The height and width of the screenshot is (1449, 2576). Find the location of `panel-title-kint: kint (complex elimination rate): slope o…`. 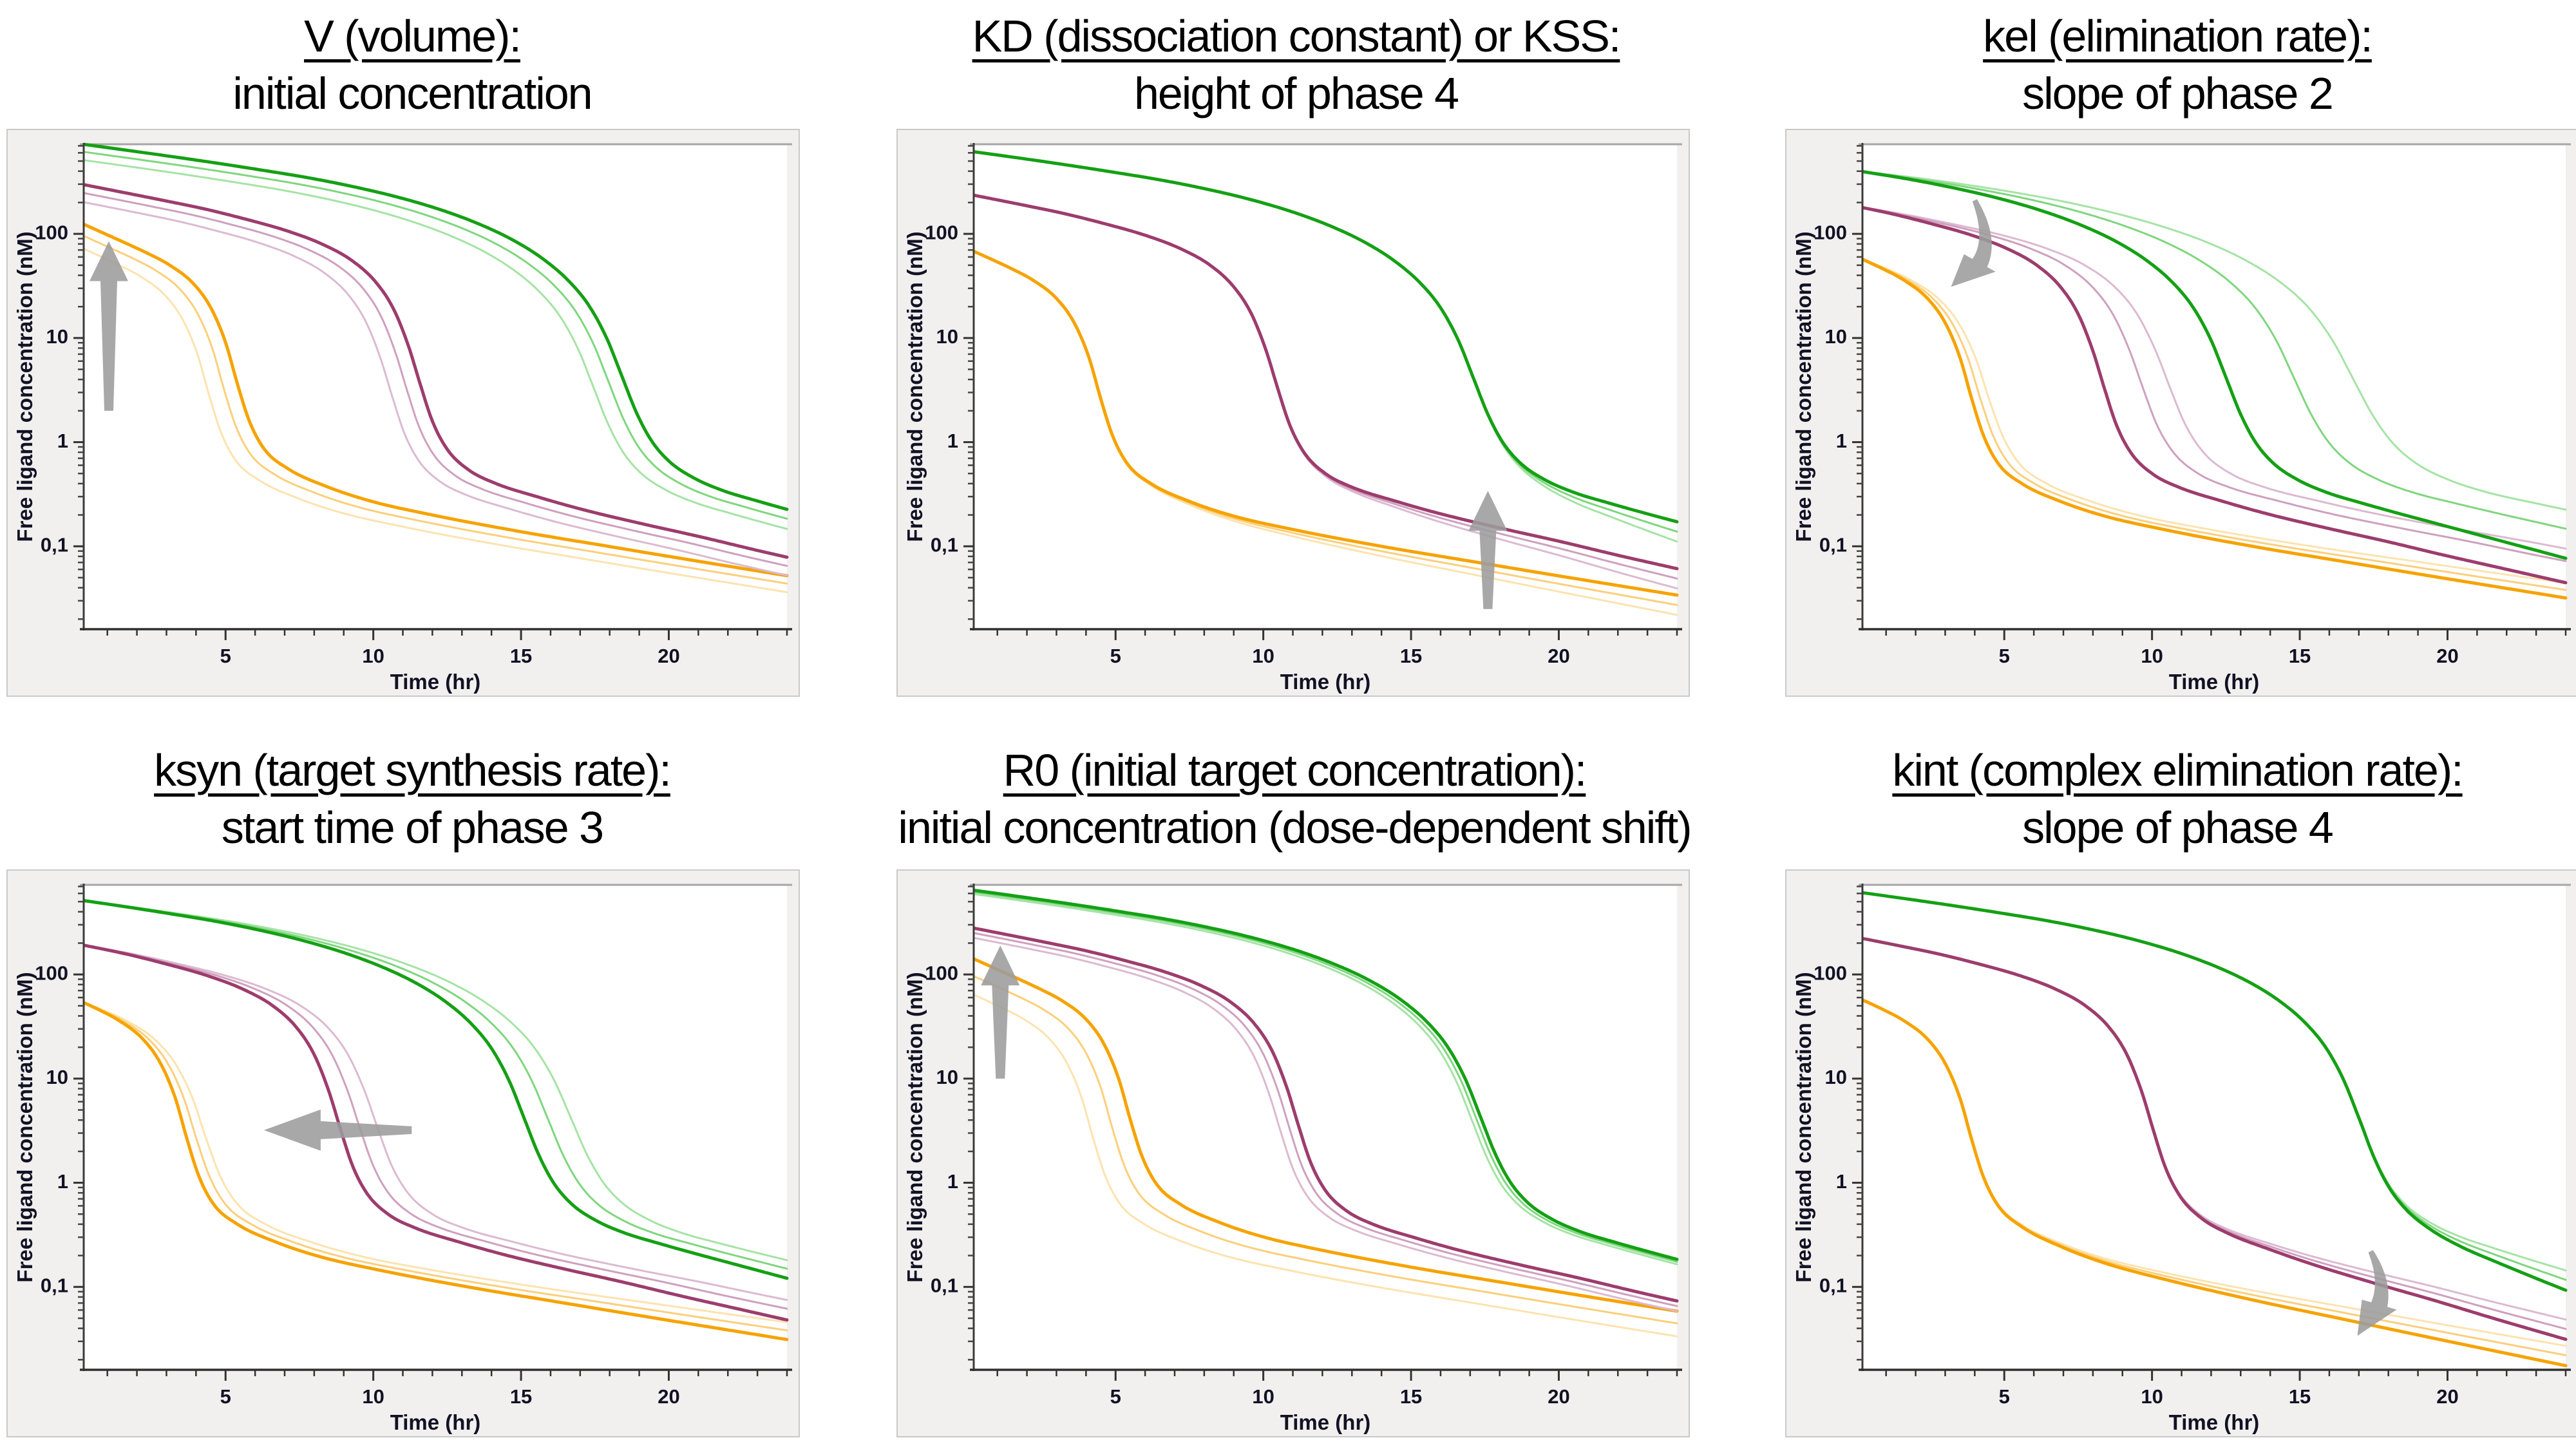

panel-title-kint: kint (complex elimination rate): slope o… is located at coordinates (2177, 799).